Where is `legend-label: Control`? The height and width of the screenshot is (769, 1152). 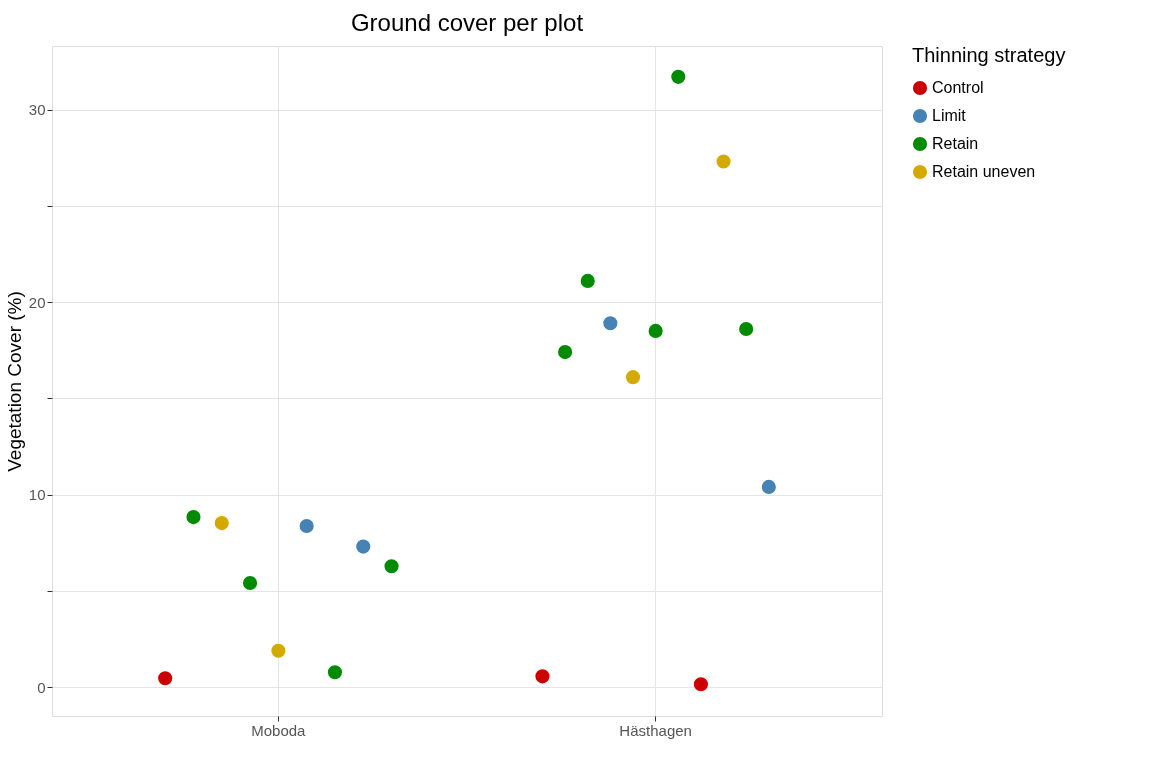
legend-label: Control is located at coordinates (958, 87).